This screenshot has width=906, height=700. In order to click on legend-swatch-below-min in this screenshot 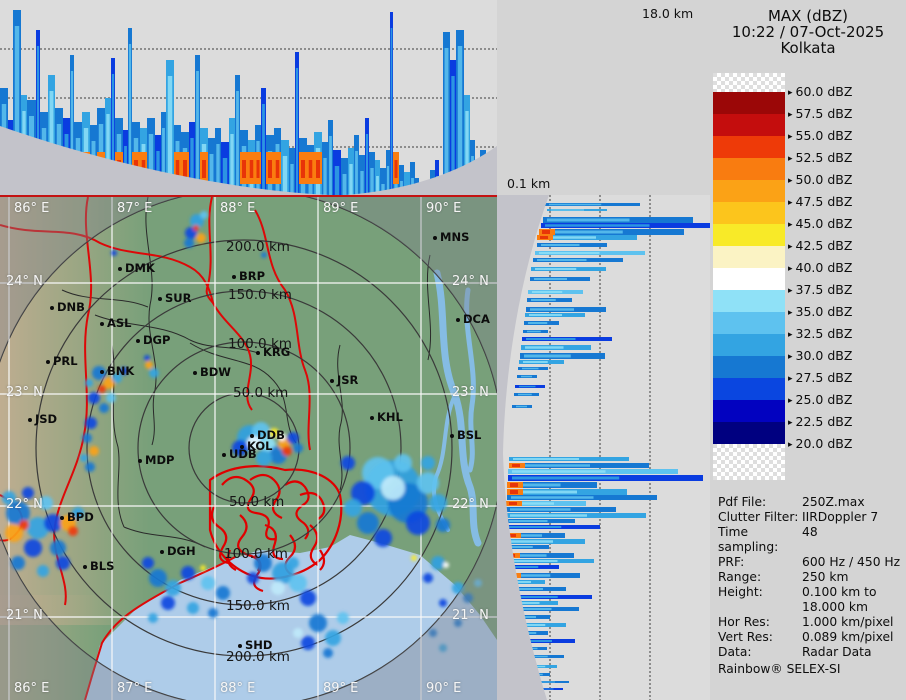, I will do `click(749, 462)`.